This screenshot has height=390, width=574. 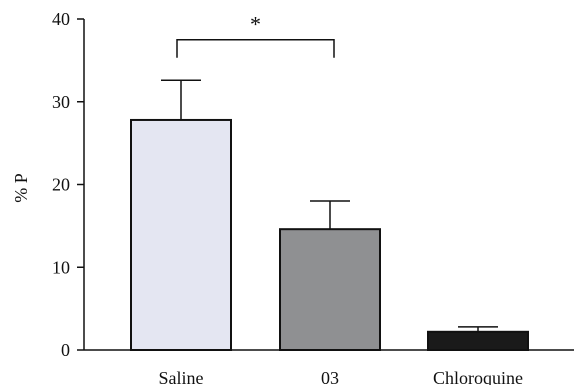 I want to click on bar-chloroquine, so click(x=478, y=341).